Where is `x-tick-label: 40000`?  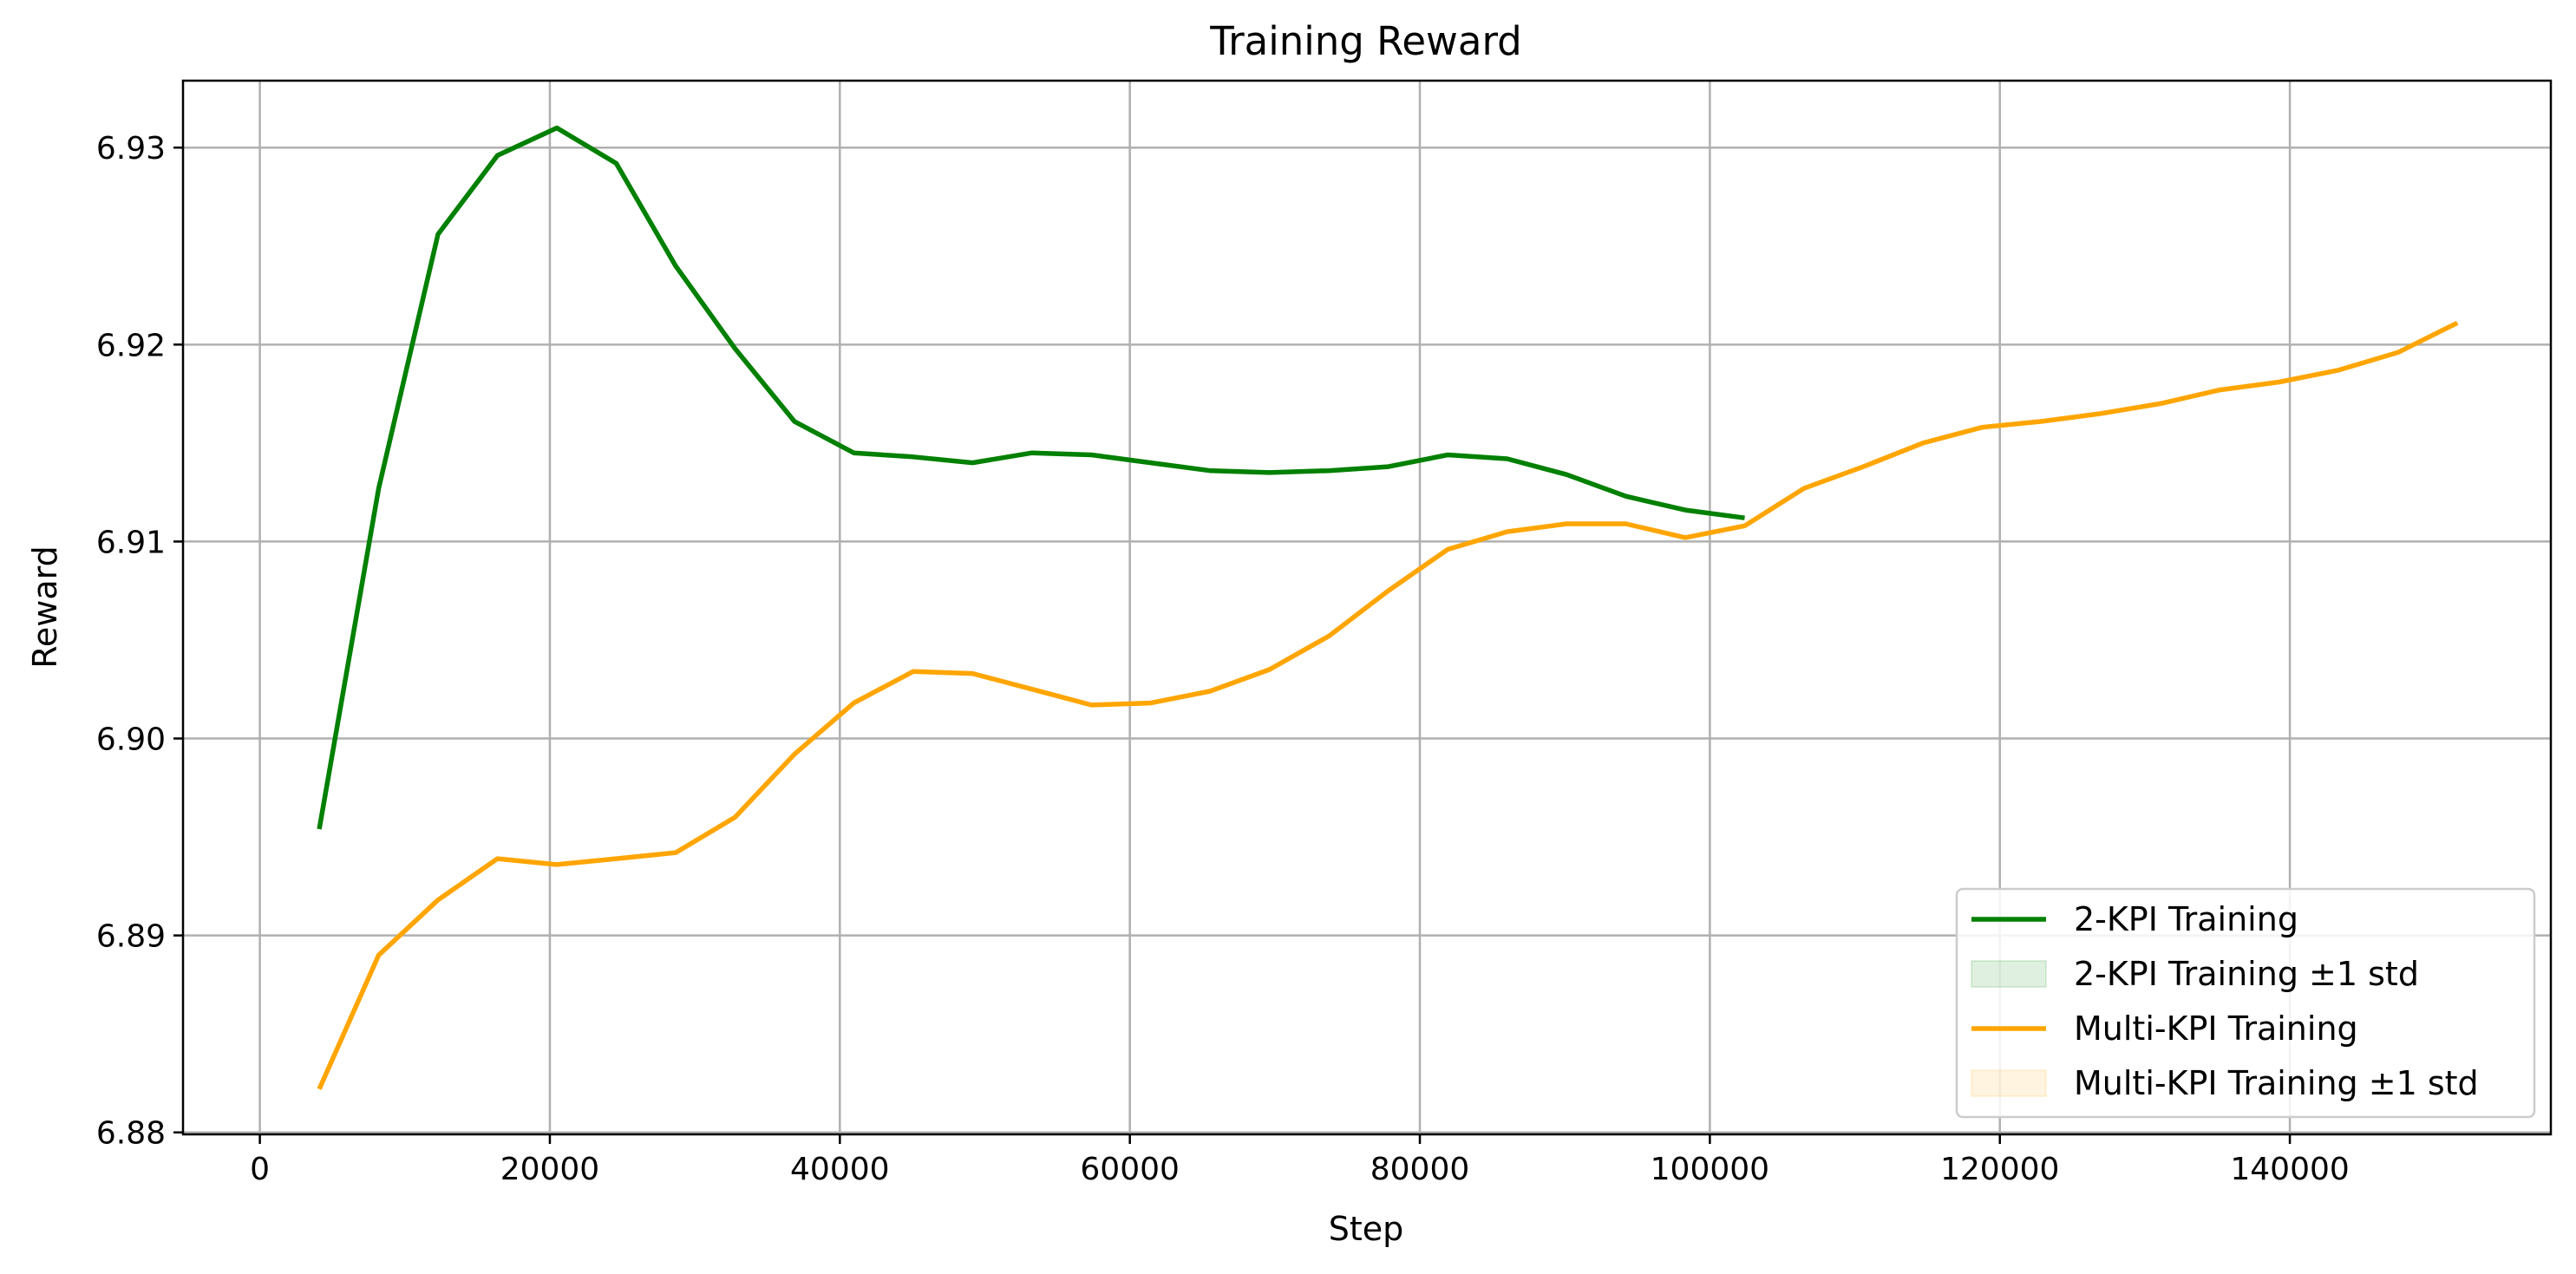
x-tick-label: 40000 is located at coordinates (840, 1169).